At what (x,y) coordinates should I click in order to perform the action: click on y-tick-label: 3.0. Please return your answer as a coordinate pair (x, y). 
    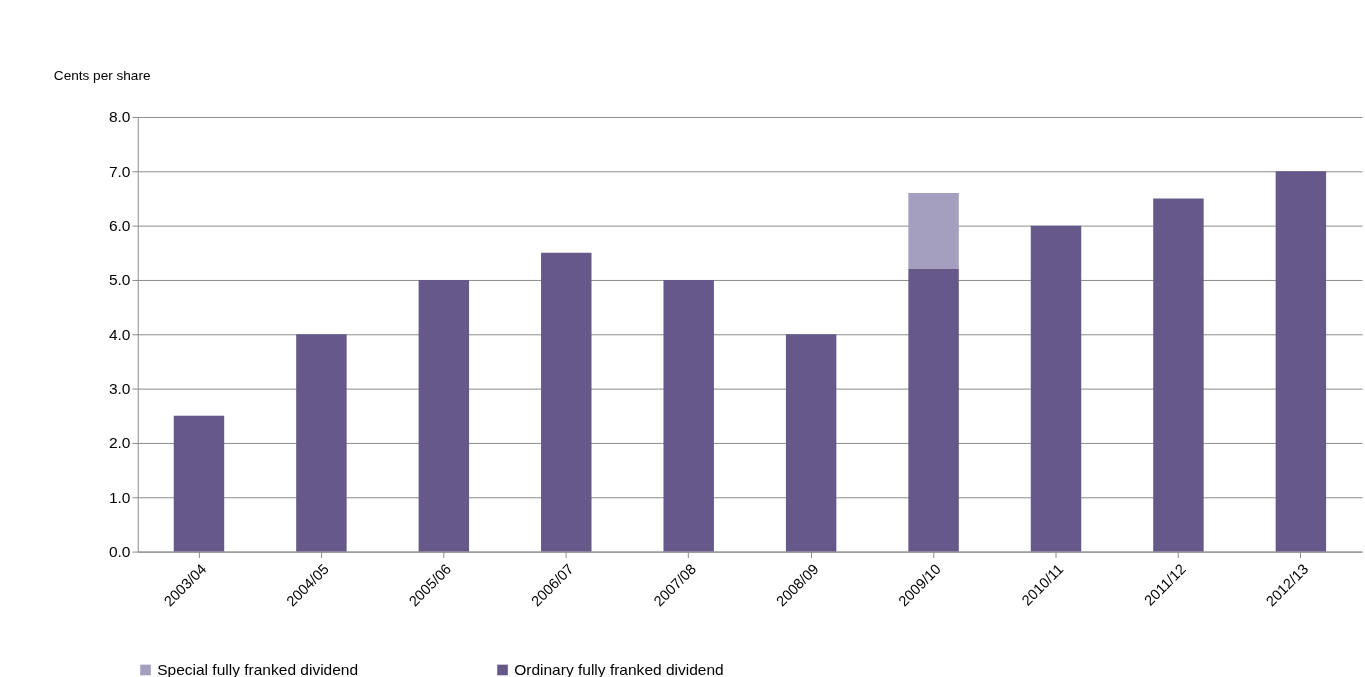
    Looking at the image, I should click on (119, 388).